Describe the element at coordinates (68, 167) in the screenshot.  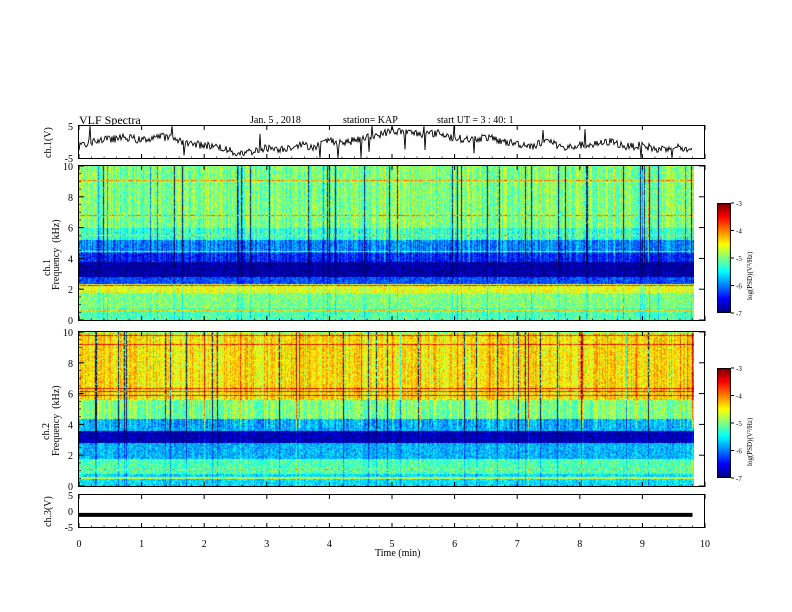
I see `ch1-spectrogram-ytick-label: 10` at that location.